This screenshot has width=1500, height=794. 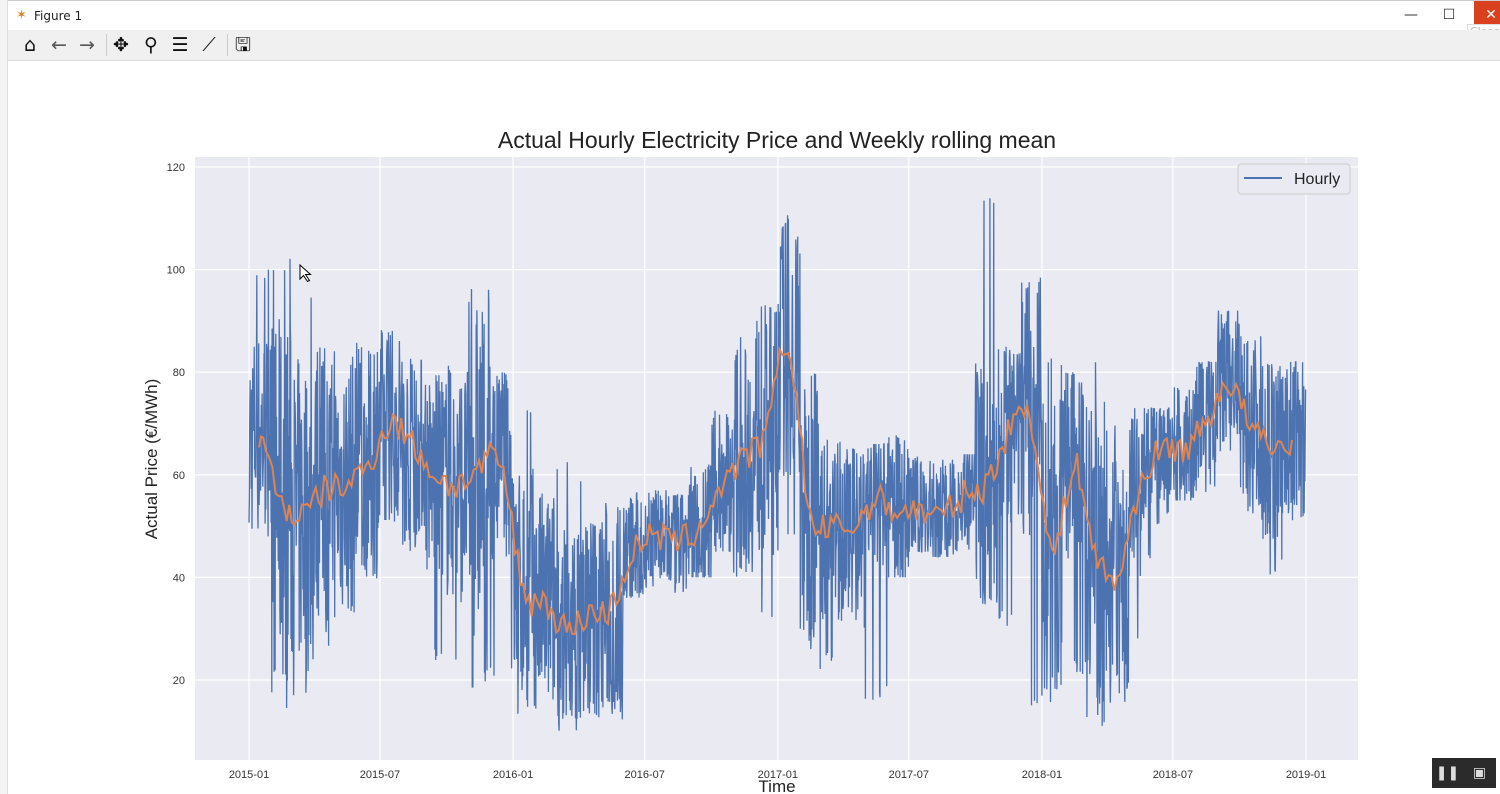 What do you see at coordinates (513, 775) in the screenshot?
I see `x-tick-label: 2016-01` at bounding box center [513, 775].